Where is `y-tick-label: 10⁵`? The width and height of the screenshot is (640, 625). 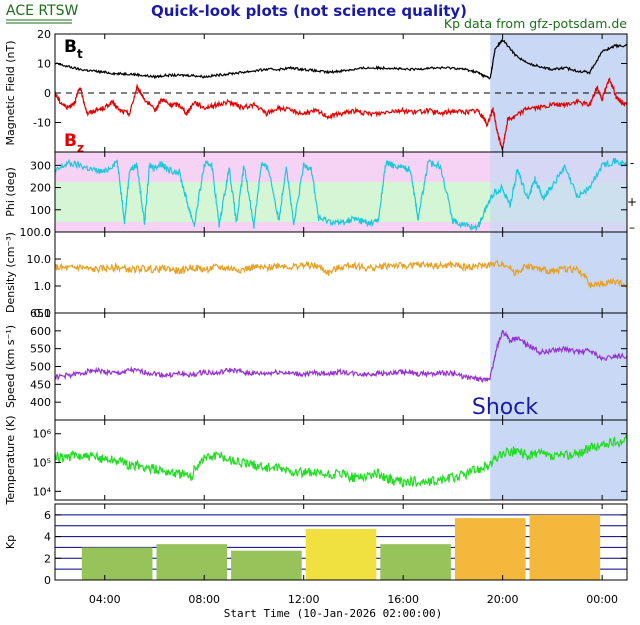 y-tick-label: 10⁵ is located at coordinates (42, 463).